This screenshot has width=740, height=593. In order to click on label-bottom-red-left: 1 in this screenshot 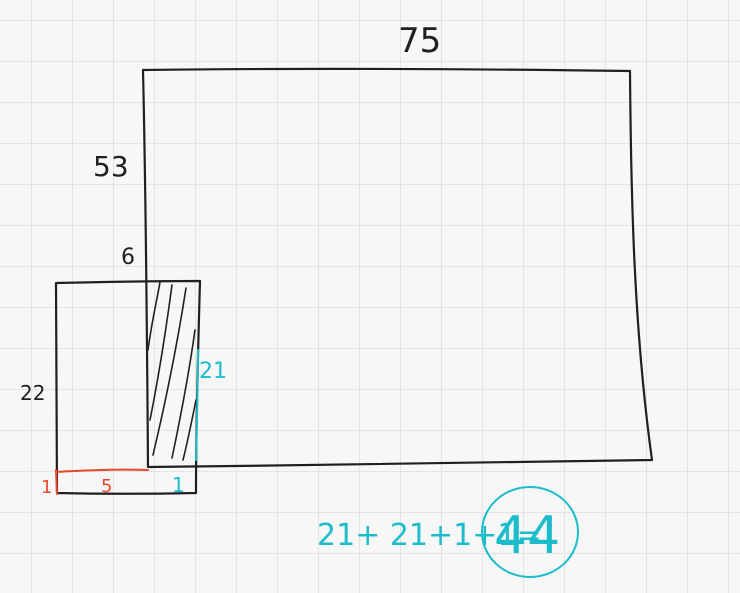, I will do `click(46, 487)`.